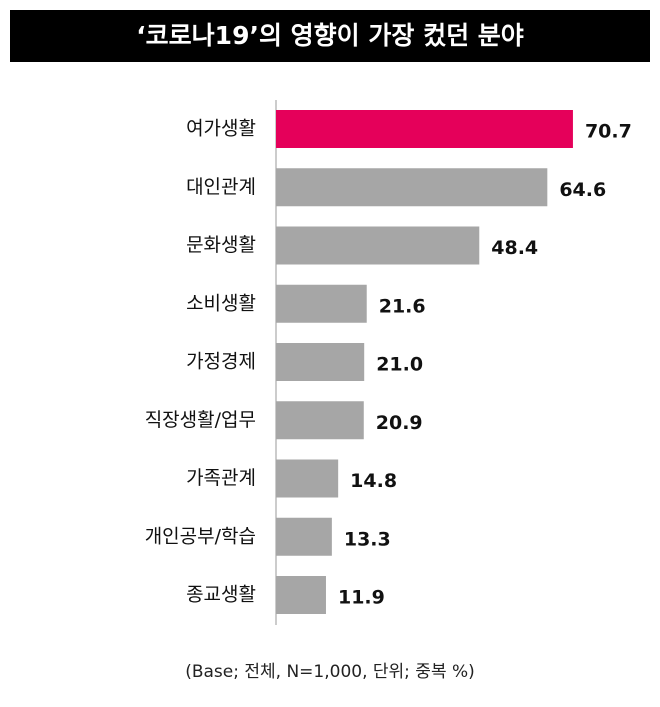 Image resolution: width=660 pixels, height=707 pixels. Describe the element at coordinates (330, 672) in the screenshot. I see `footnote: (Base; 전체, N=1,000, 단위; 중복 %)` at that location.